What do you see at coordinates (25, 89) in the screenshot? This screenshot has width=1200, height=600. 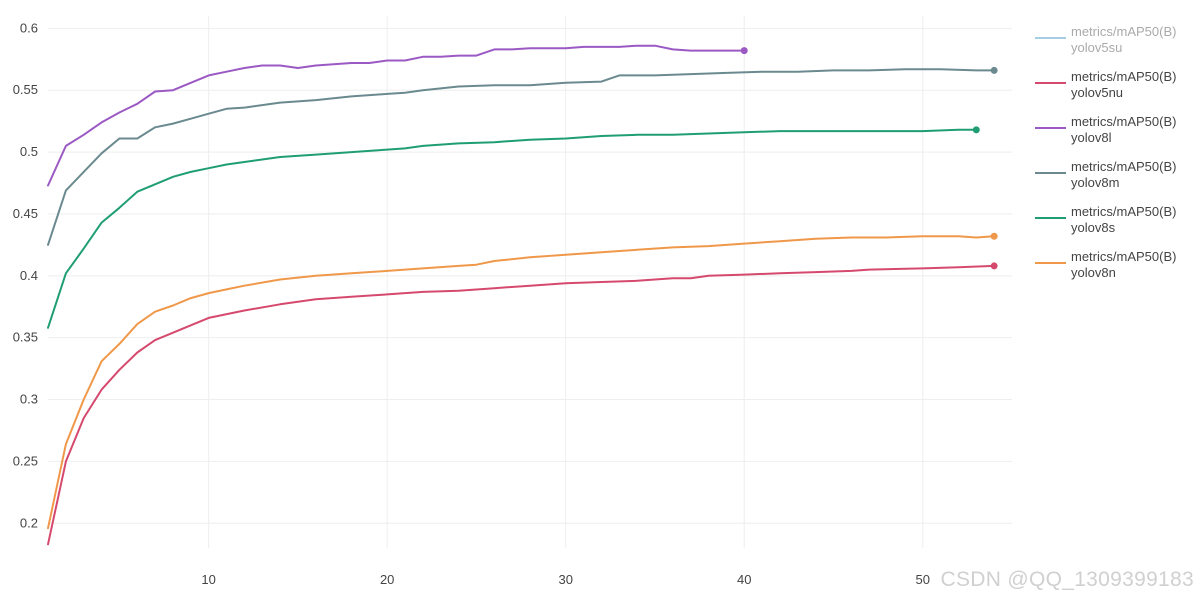 I see `y-tick-label: 0.55` at bounding box center [25, 89].